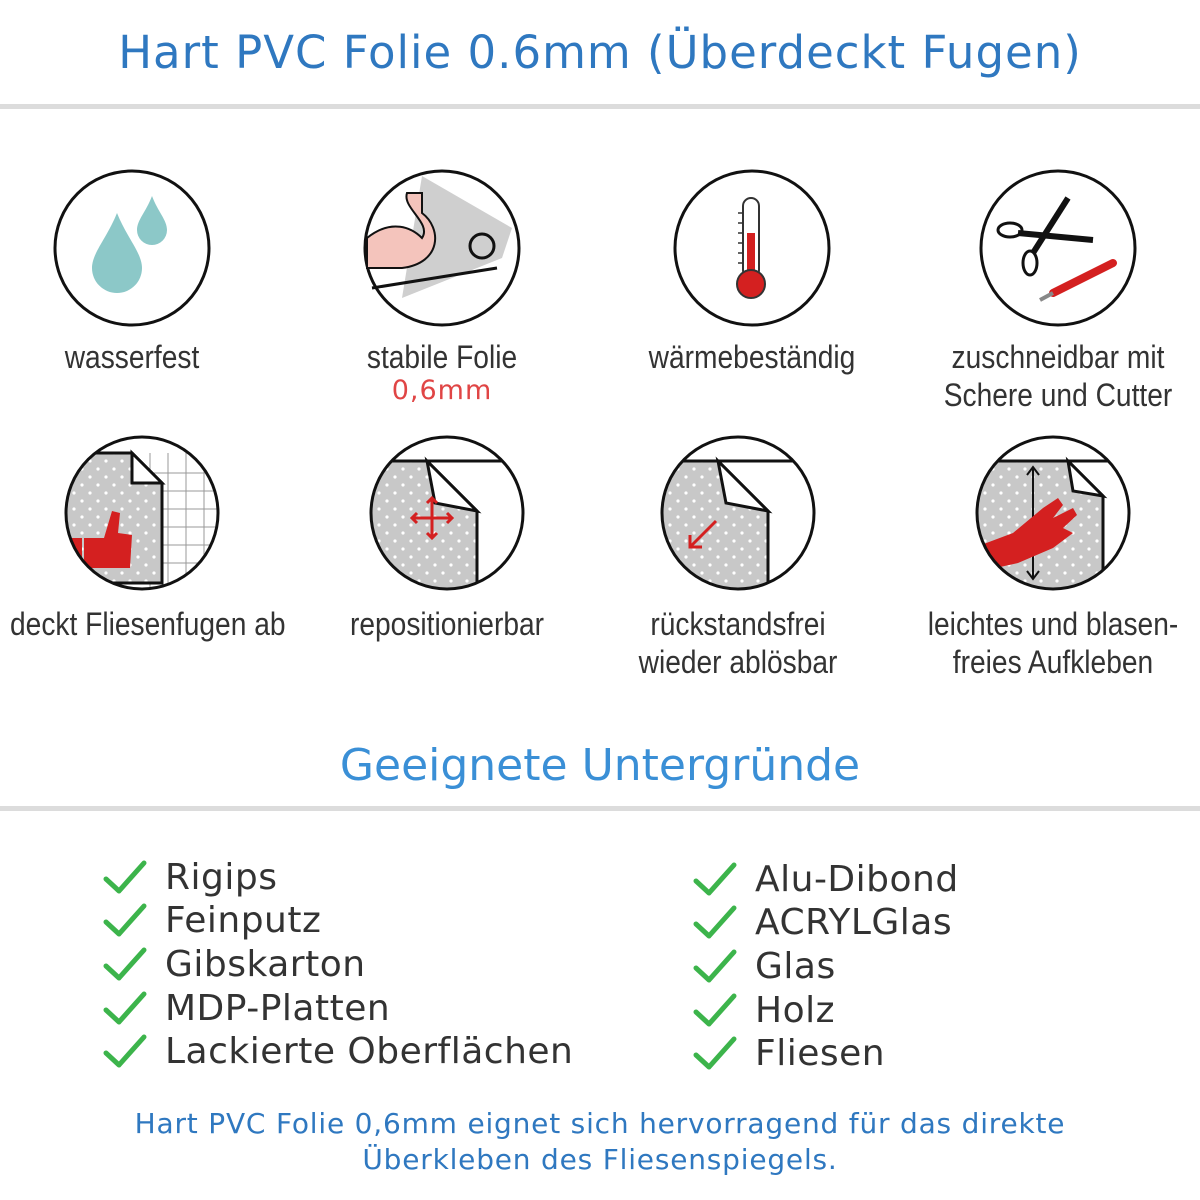 This screenshot has height=1200, width=1200. Describe the element at coordinates (278, 1008) in the screenshot. I see `surface-label: MDP-Platten` at that location.